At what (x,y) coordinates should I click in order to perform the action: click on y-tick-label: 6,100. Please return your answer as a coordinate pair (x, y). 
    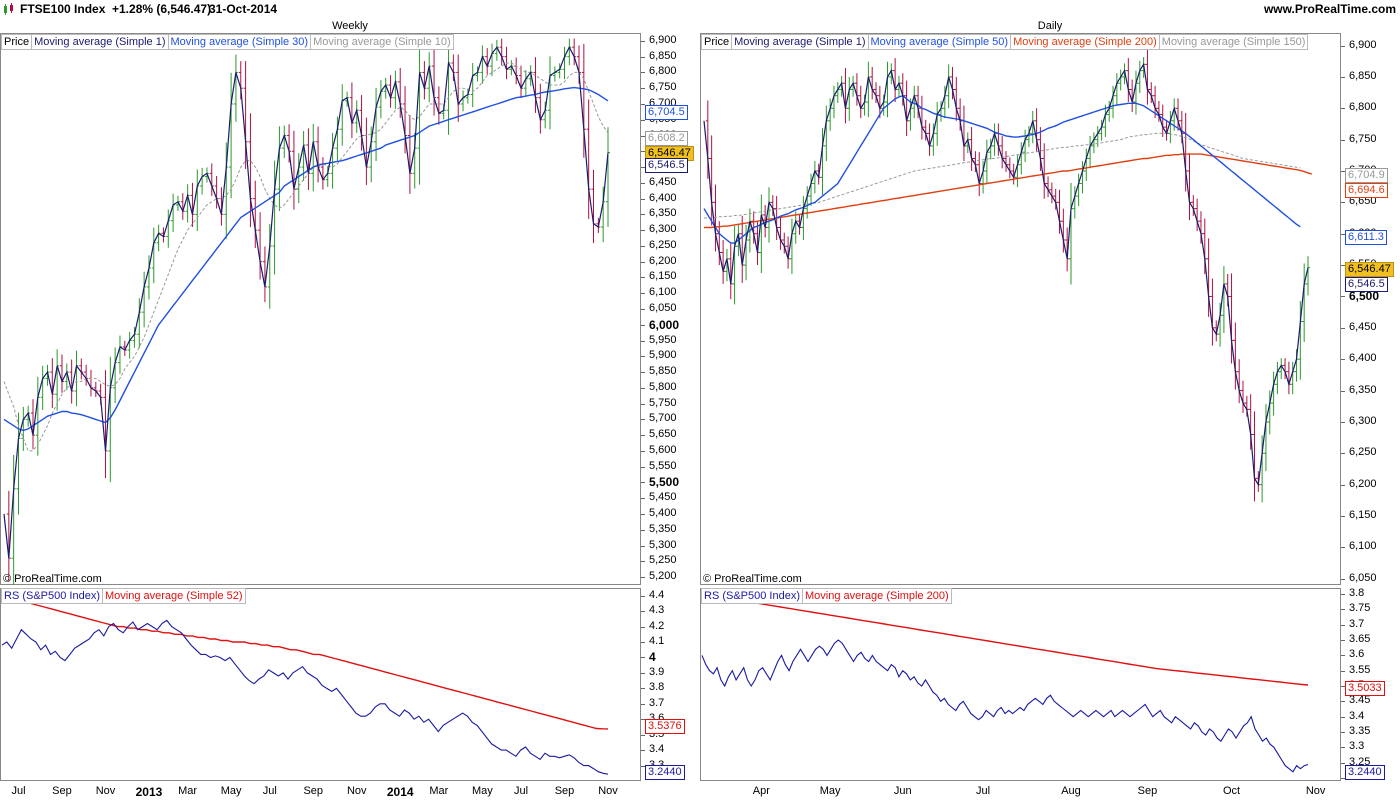
    Looking at the image, I should click on (1363, 546).